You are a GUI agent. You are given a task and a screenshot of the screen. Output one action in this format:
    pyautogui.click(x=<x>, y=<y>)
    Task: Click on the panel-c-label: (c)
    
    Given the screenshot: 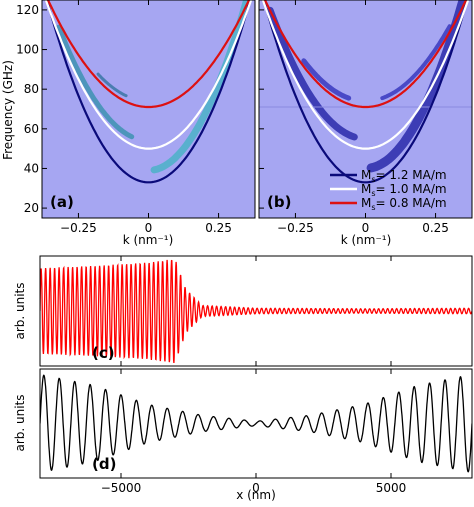 What is the action you would take?
    pyautogui.click(x=103, y=353)
    